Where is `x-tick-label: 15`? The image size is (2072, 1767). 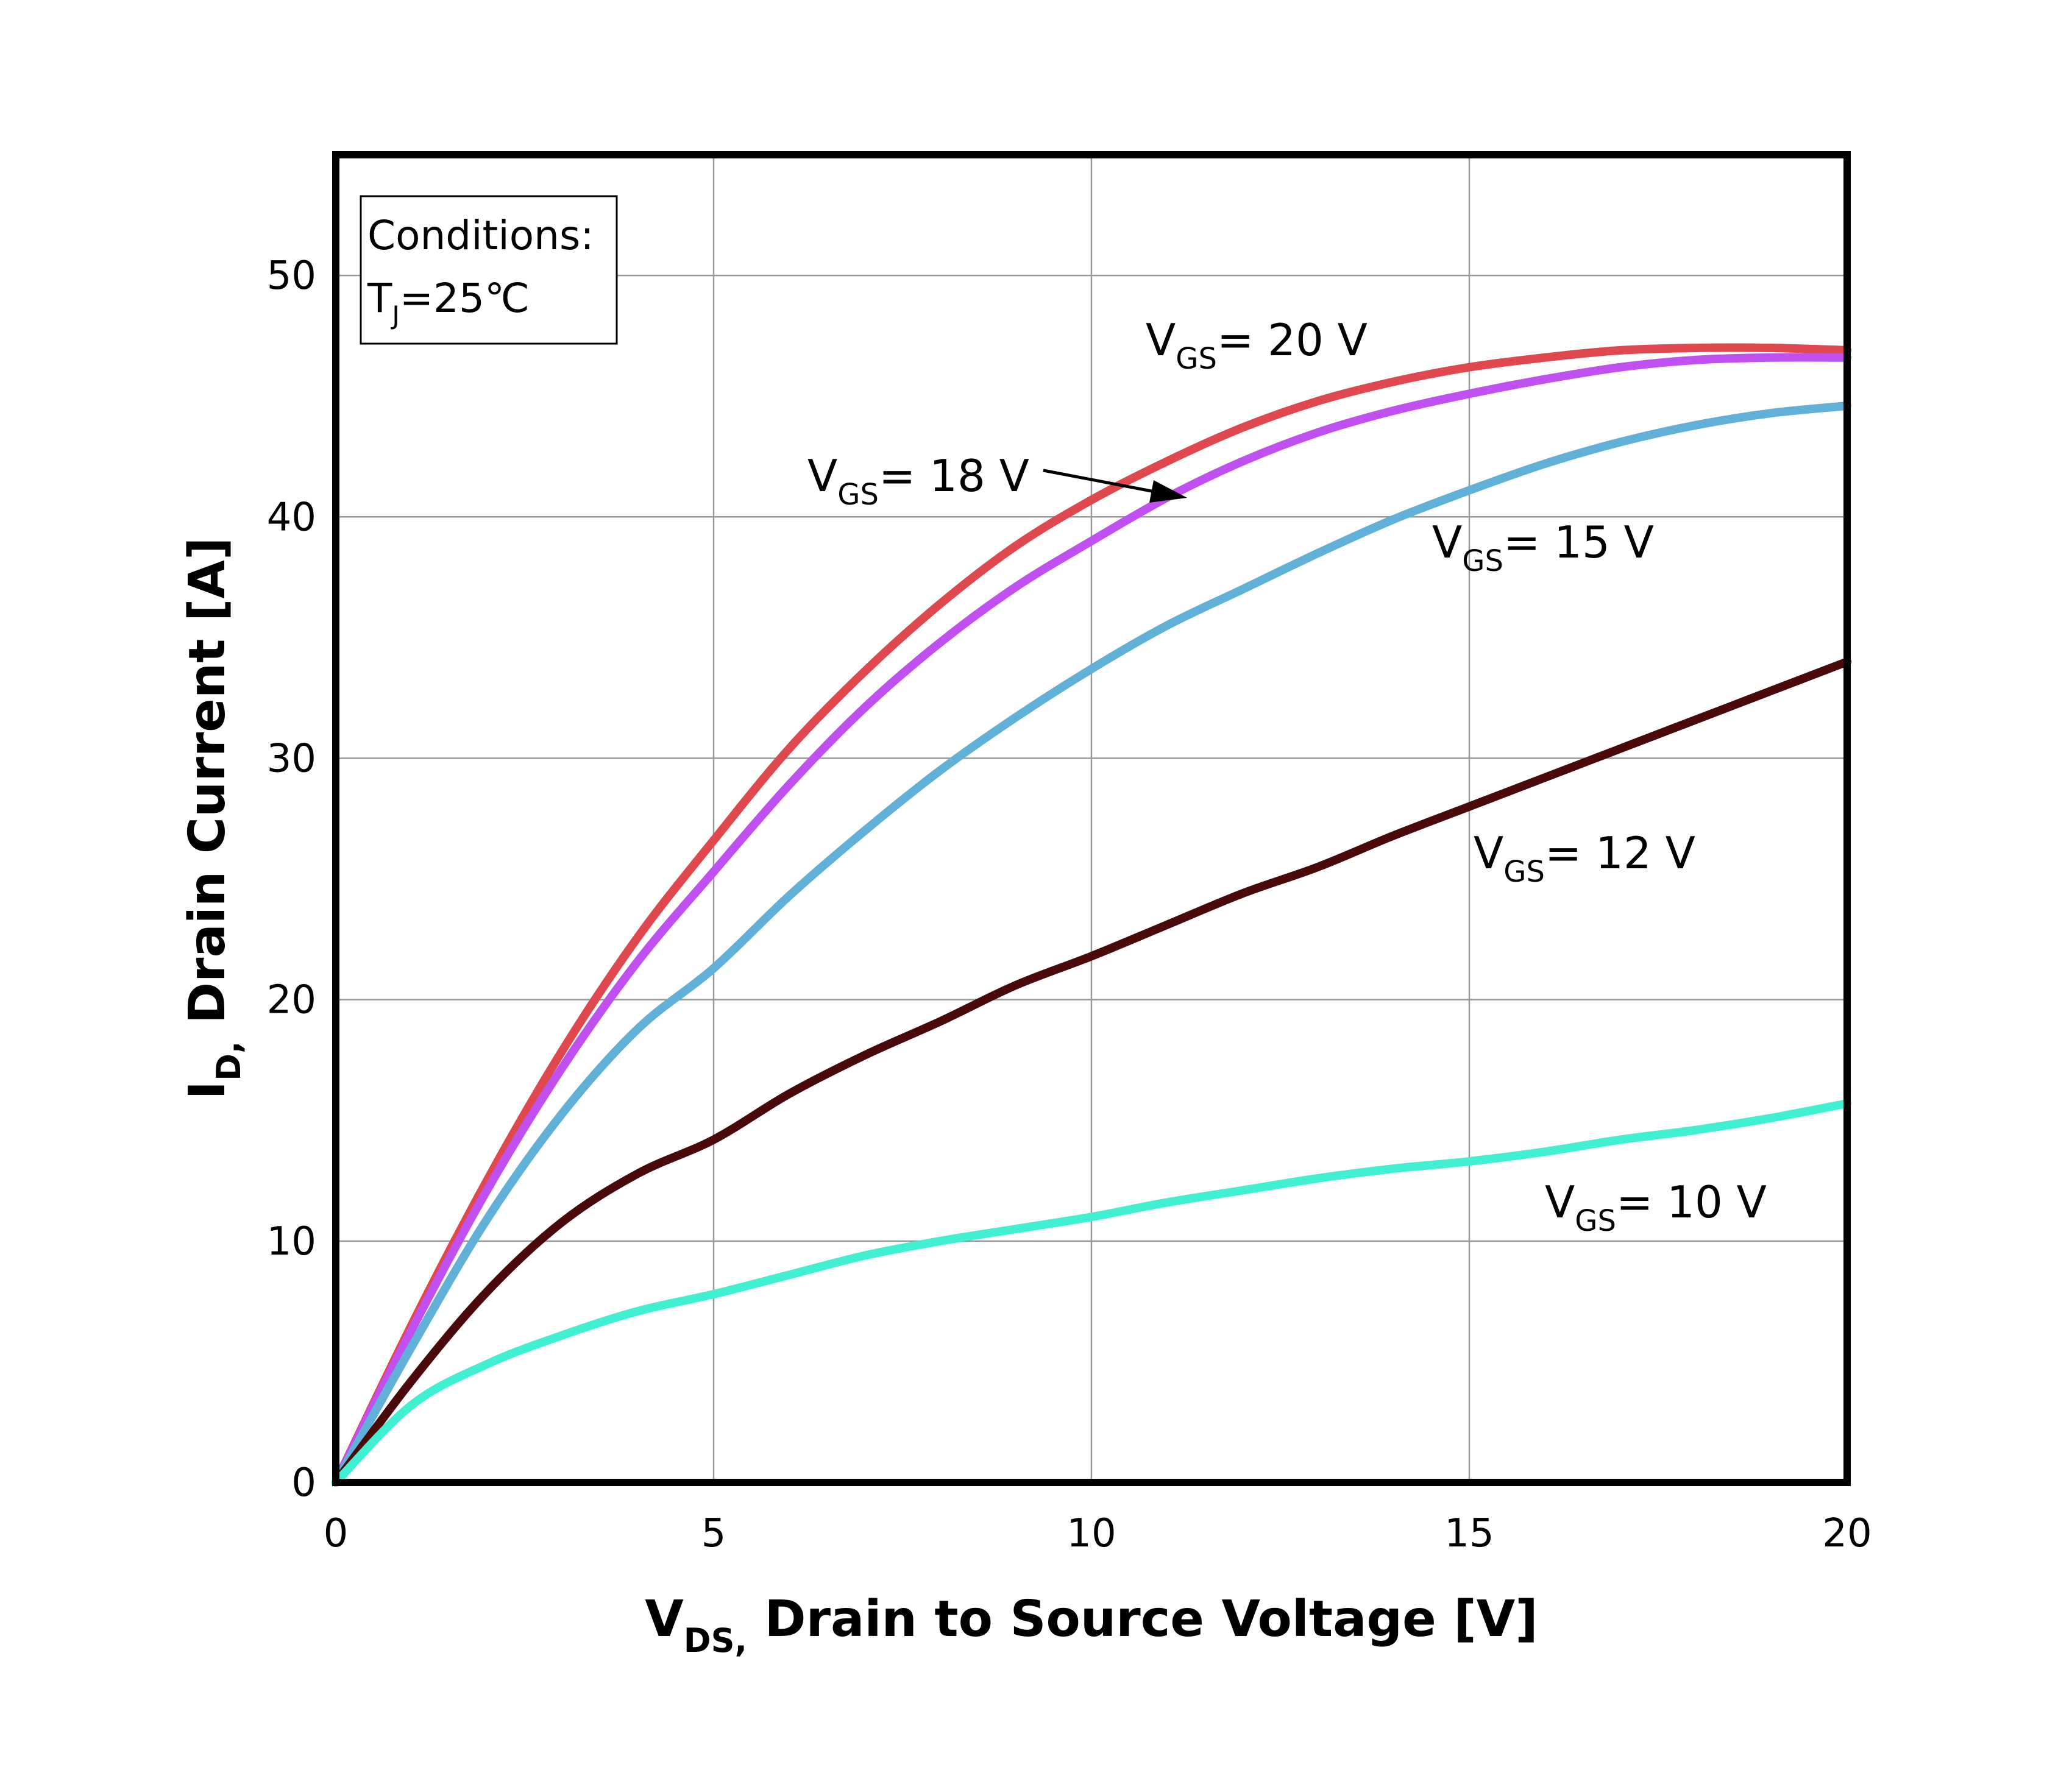 x-tick-label: 15 is located at coordinates (1469, 1533).